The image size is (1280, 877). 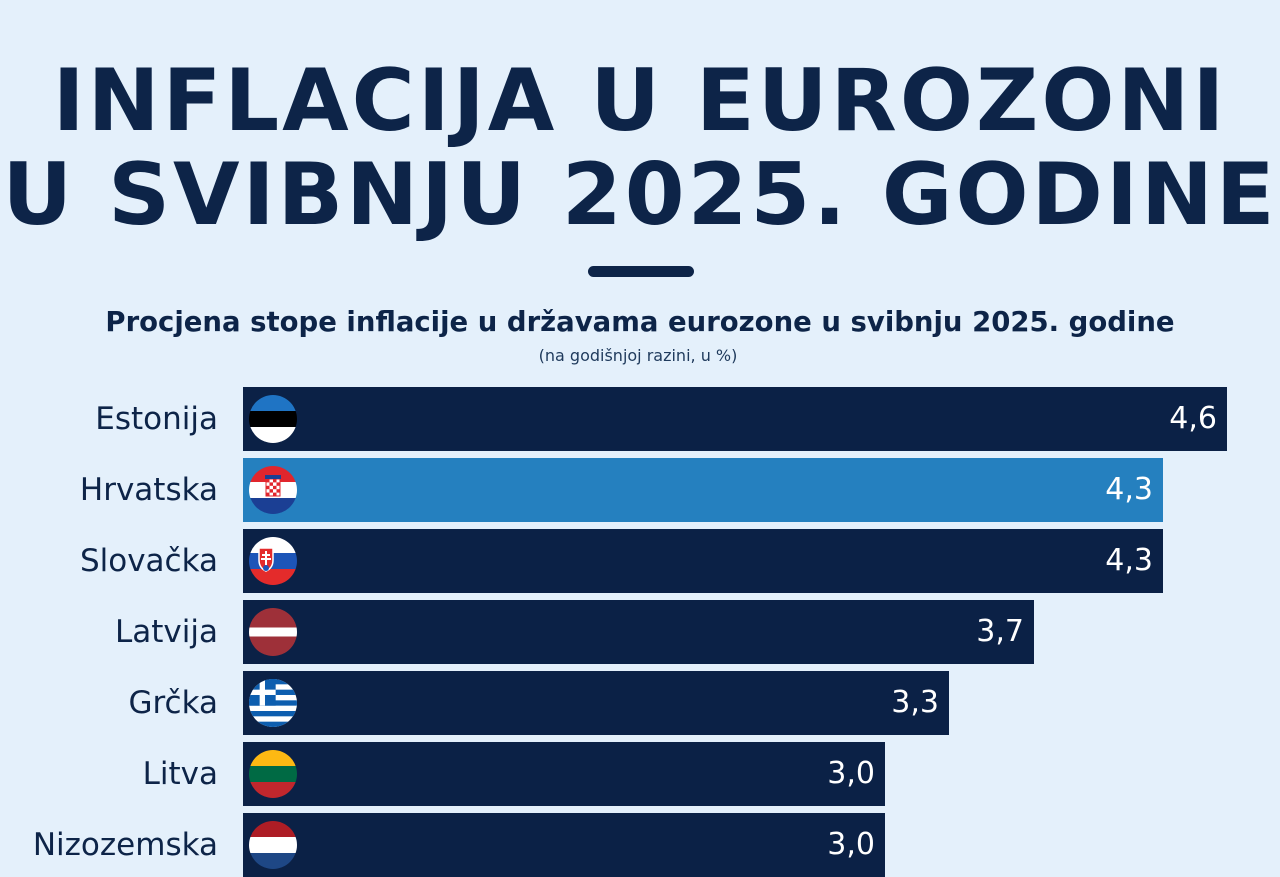 I want to click on flag-estonia-icon, so click(x=273, y=419).